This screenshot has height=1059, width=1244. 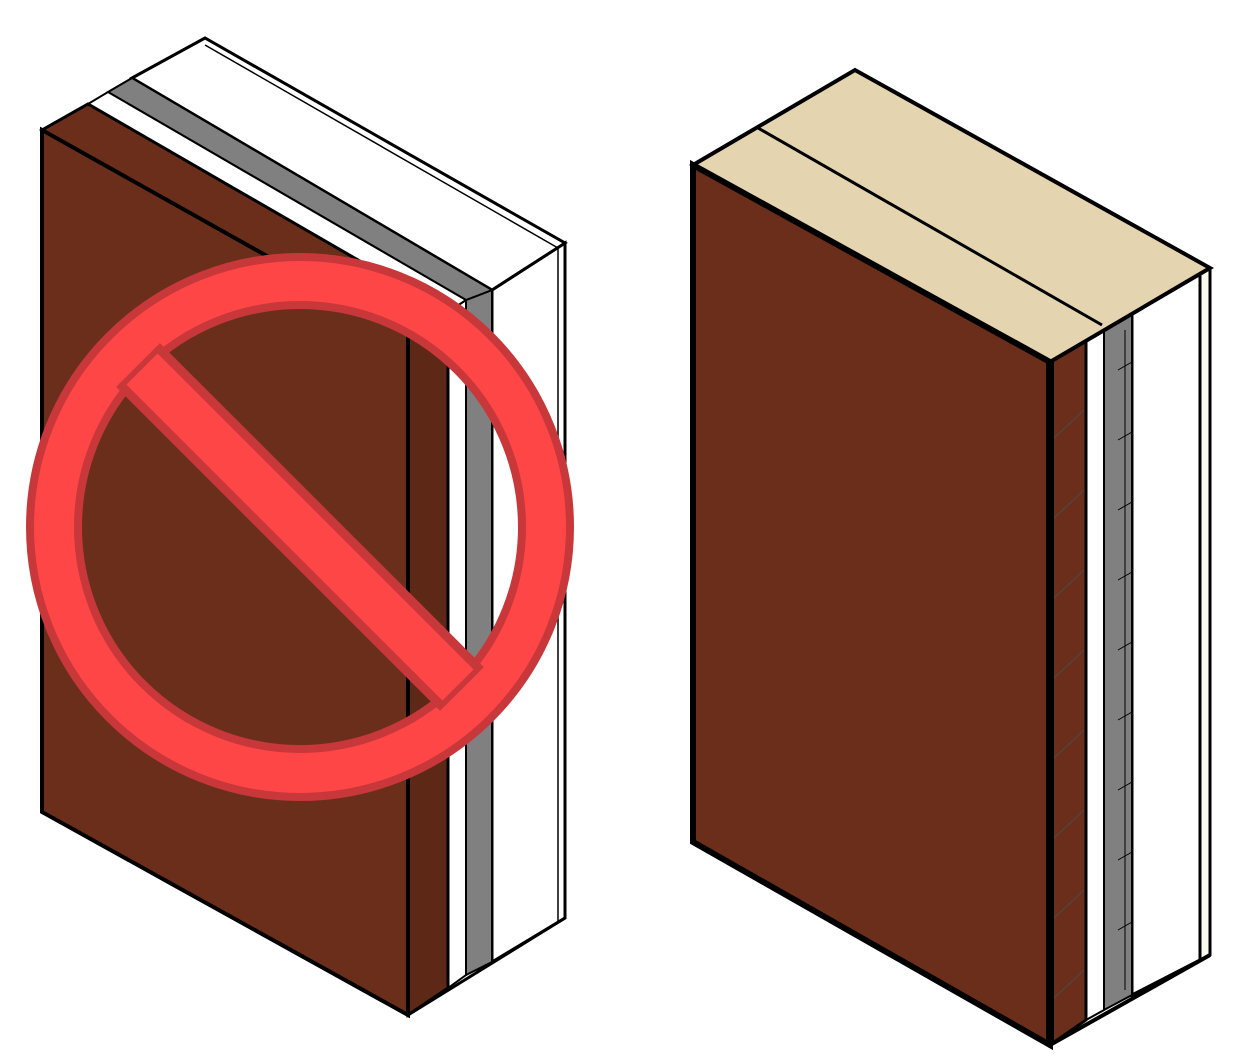 I want to click on right-air-gap-side, so click(x=1118, y=660).